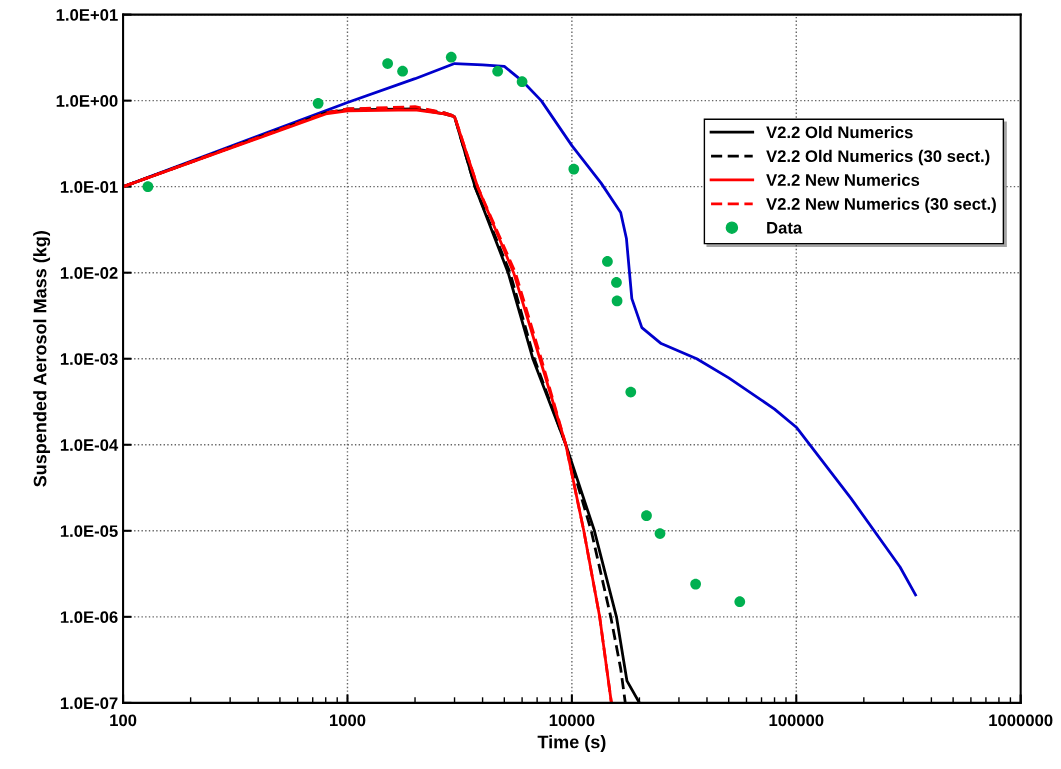  I want to click on y-tick-label: 1.0E-04, so click(89, 445).